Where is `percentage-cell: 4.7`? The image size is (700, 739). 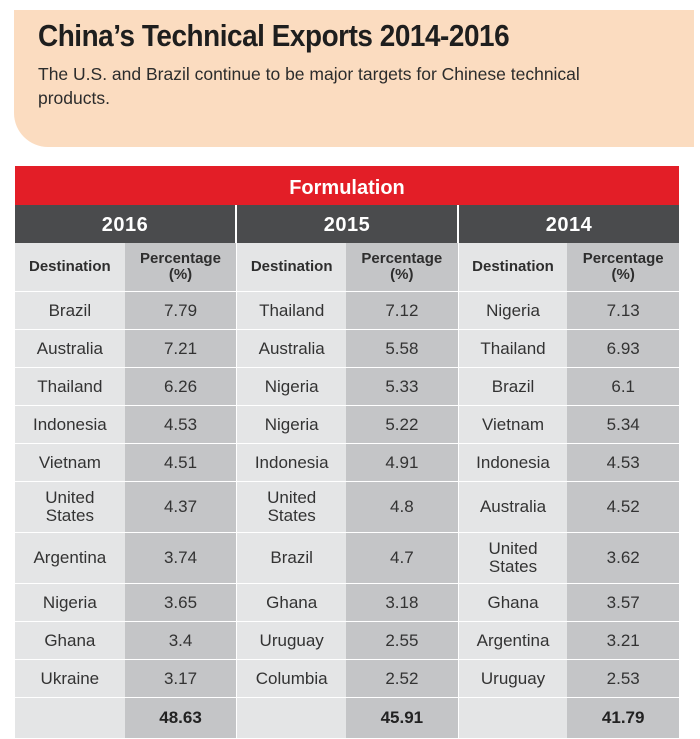 percentage-cell: 4.7 is located at coordinates (402, 558).